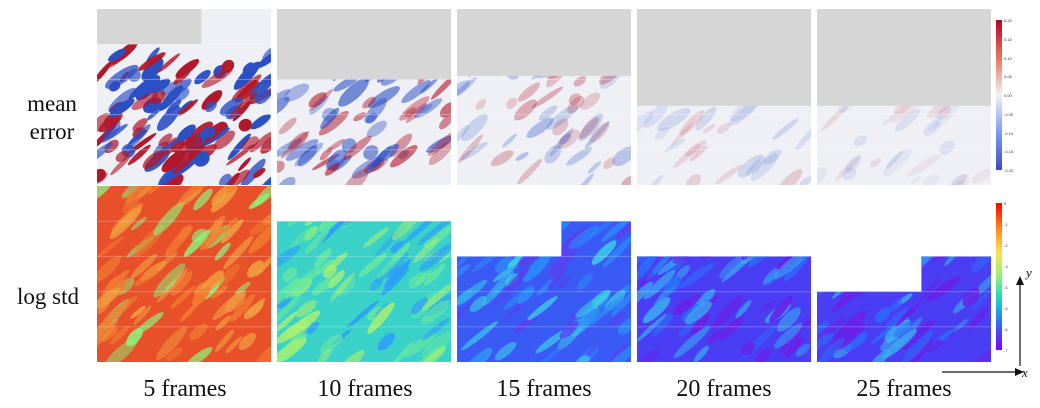 The image size is (1040, 408). What do you see at coordinates (1009, 170) in the screenshot?
I see `colorbar-tick-label: -0.20` at bounding box center [1009, 170].